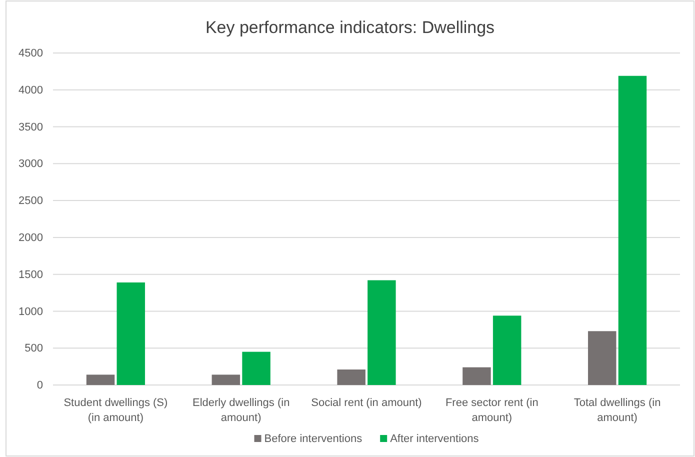 This screenshot has width=695, height=457. What do you see at coordinates (33, 348) in the screenshot?
I see `y-tick-label: 500` at bounding box center [33, 348].